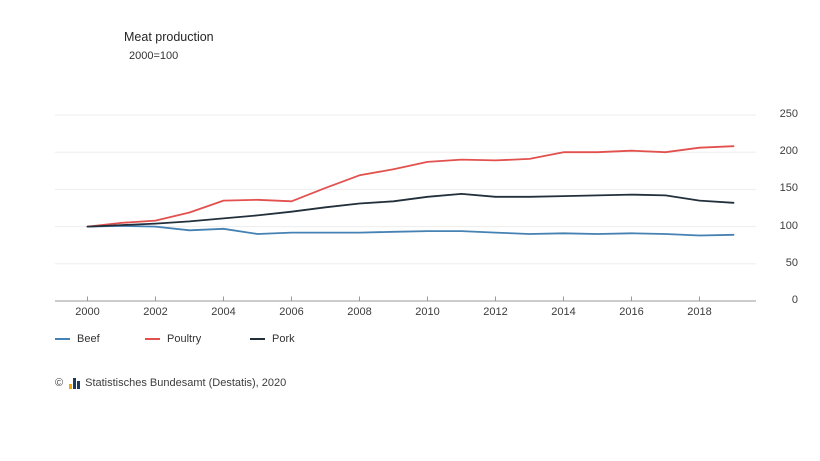 This screenshot has height=461, width=820. What do you see at coordinates (291, 312) in the screenshot?
I see `x-axis-tick-label: 2006` at bounding box center [291, 312].